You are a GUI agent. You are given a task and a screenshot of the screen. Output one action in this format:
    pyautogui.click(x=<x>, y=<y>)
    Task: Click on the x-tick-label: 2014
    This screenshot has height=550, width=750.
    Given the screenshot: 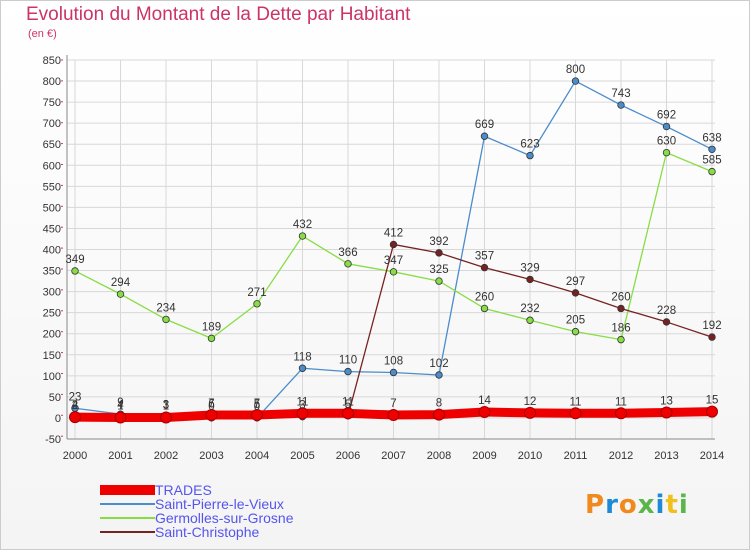 What is the action you would take?
    pyautogui.click(x=712, y=456)
    